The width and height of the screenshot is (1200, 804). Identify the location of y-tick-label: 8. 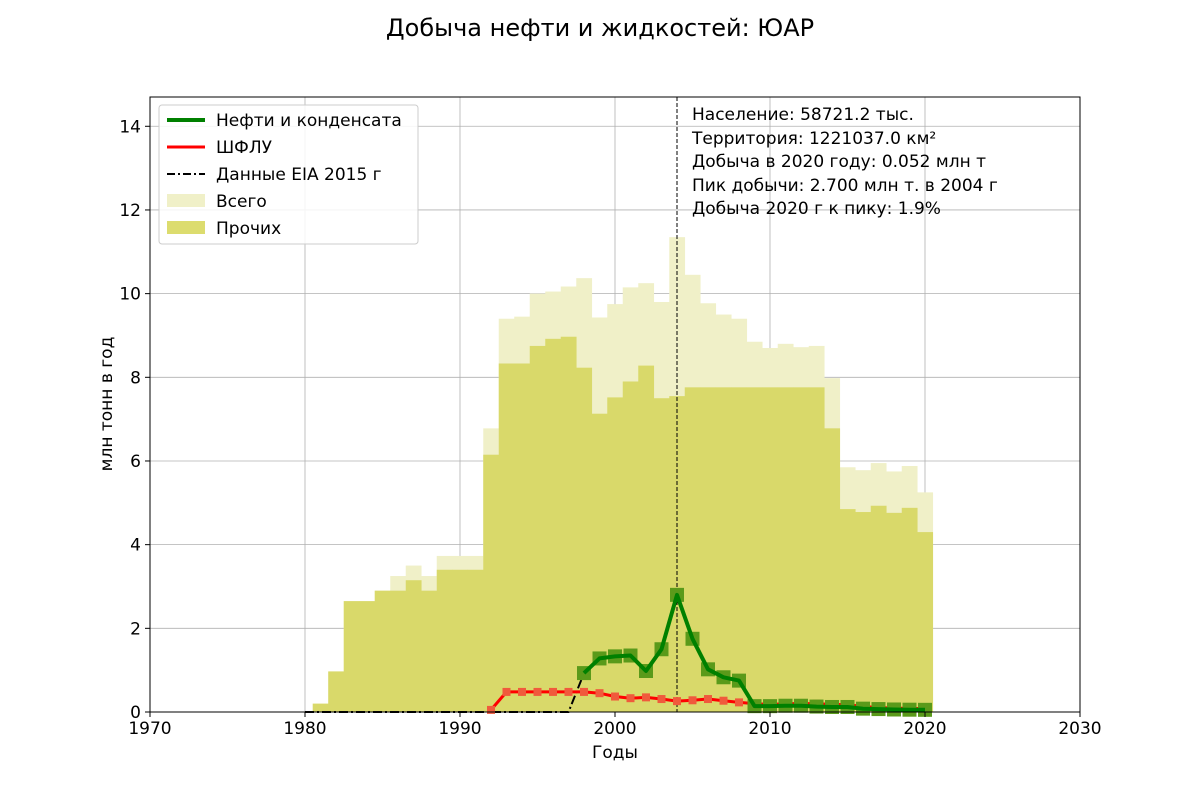
(135, 378).